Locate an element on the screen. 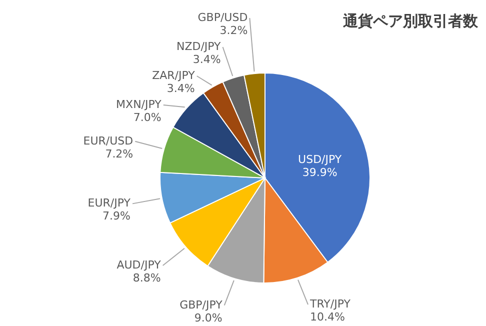 This screenshot has height=326, width=486. slice-label: TRY/JPY is located at coordinates (330, 304).